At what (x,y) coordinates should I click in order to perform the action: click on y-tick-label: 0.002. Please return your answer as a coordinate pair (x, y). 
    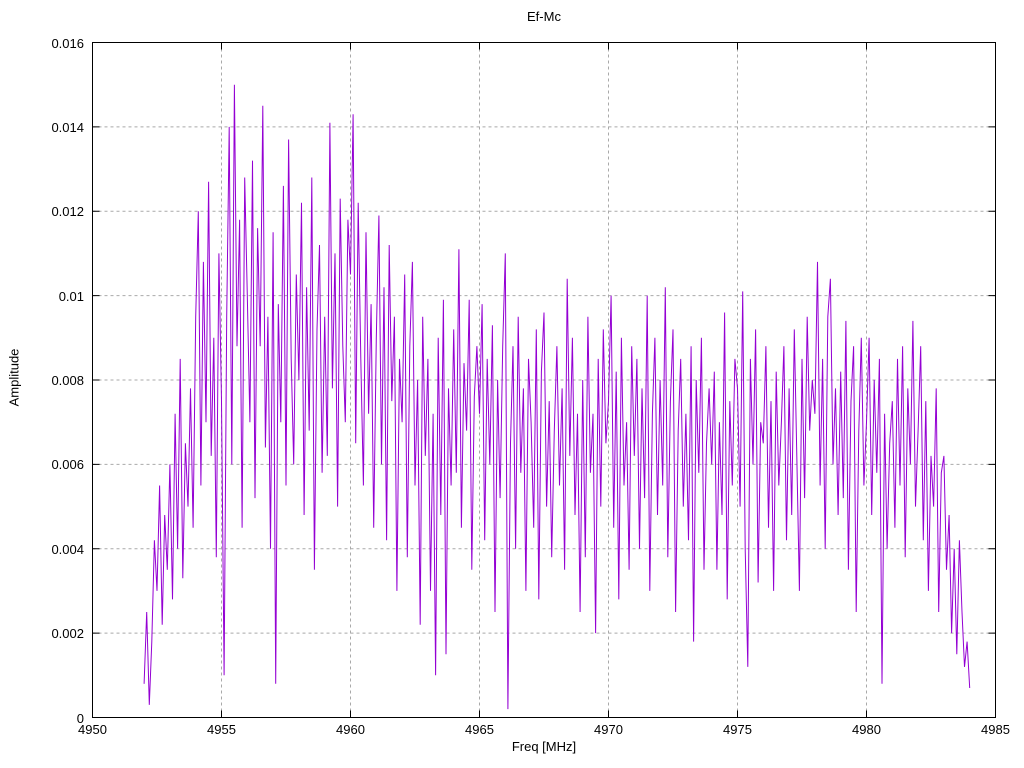
    Looking at the image, I should click on (67, 634).